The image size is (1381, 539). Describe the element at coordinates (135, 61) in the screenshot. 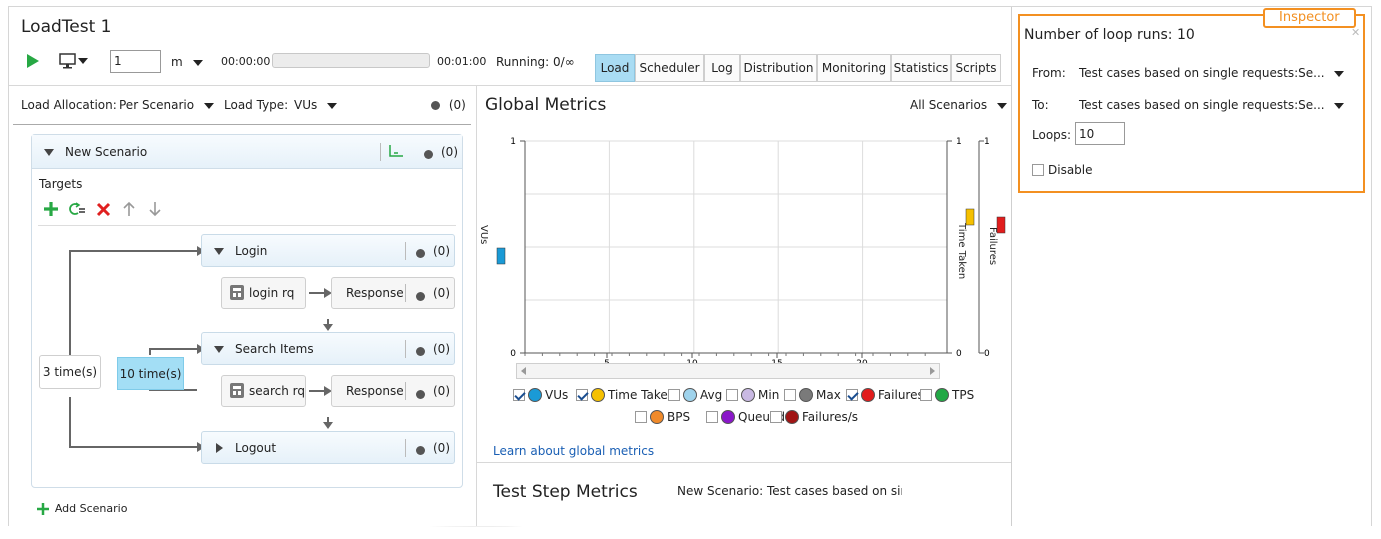

I see `duration-input: 1` at that location.